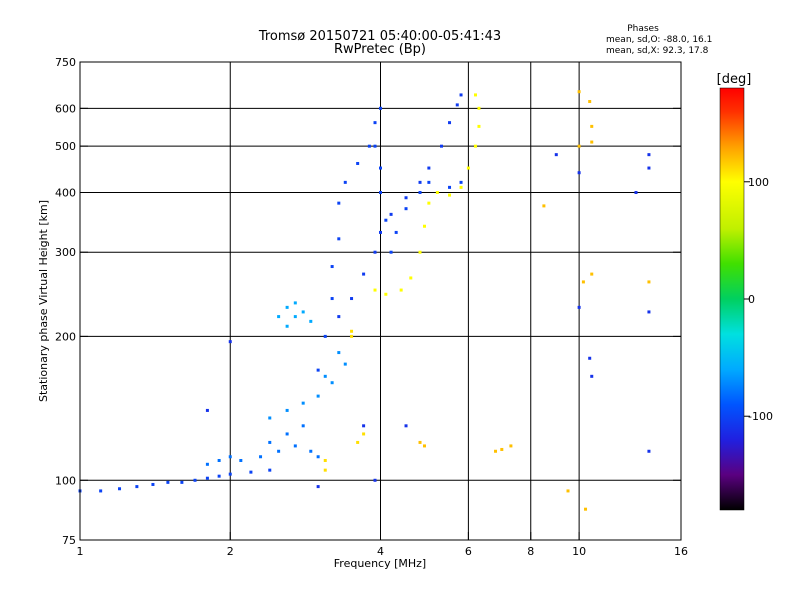 The width and height of the screenshot is (800, 600). I want to click on y-tick-label: 300, so click(65, 252).